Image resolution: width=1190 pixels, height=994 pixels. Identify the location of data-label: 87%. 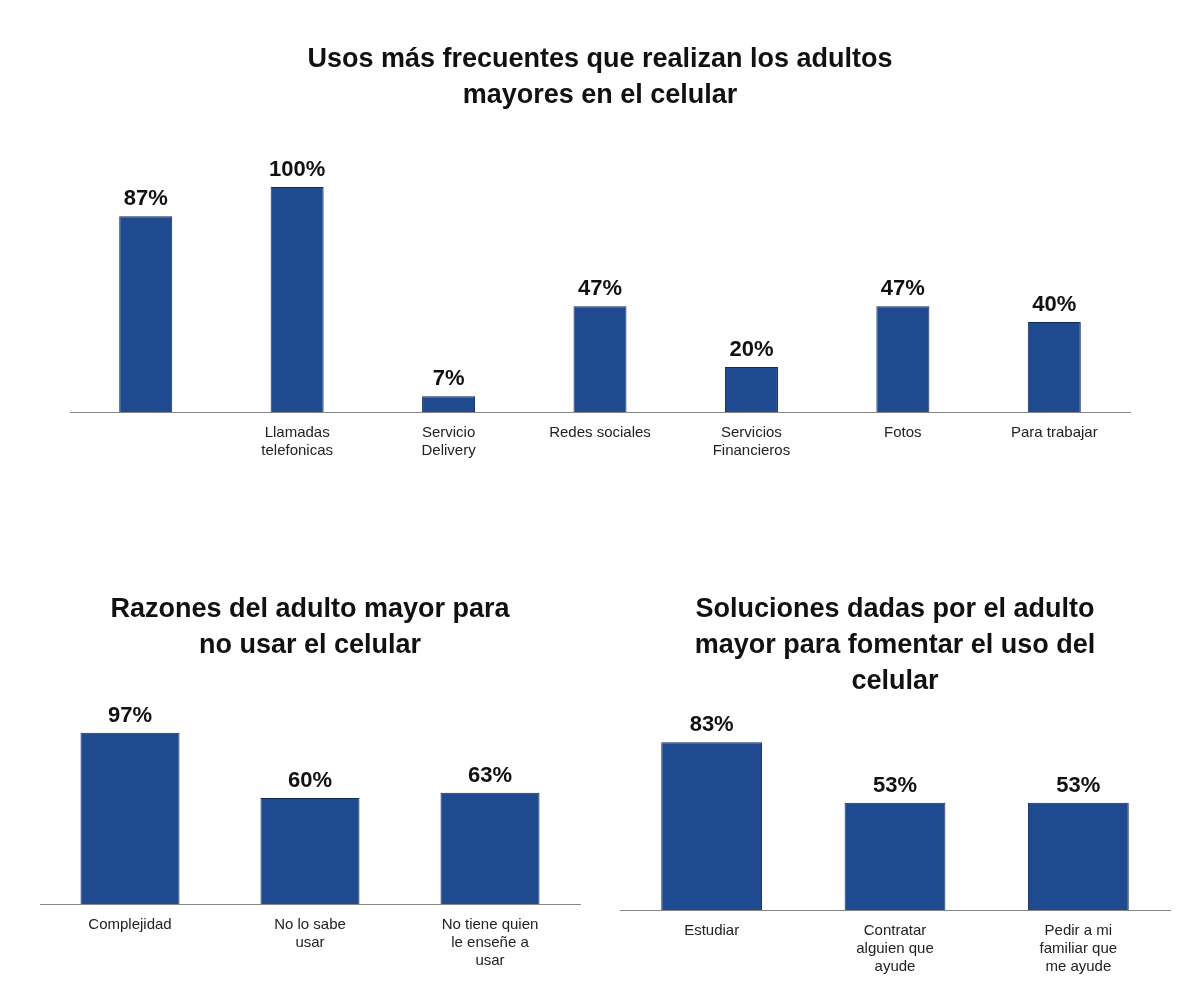
(145, 198).